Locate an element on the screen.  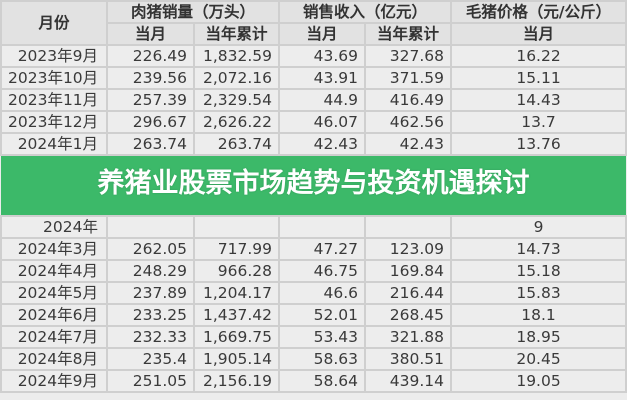
revenue-cell: 58.63 is located at coordinates (322, 359).